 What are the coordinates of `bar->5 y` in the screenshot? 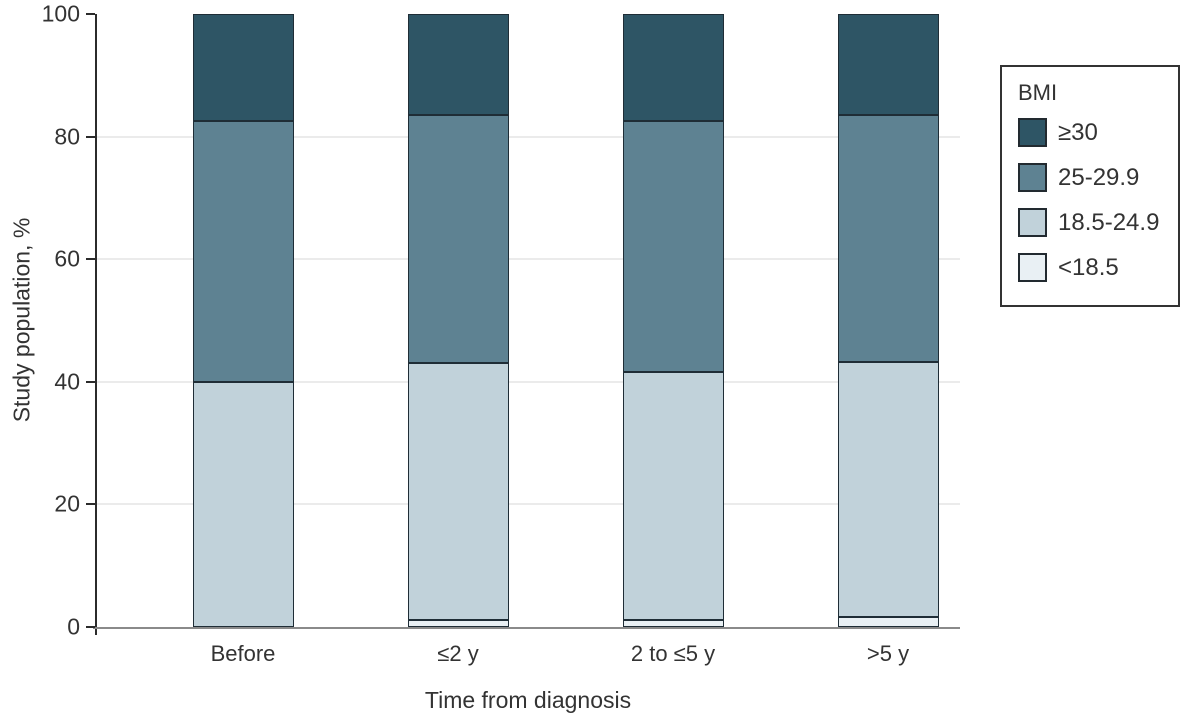 It's located at (888, 320).